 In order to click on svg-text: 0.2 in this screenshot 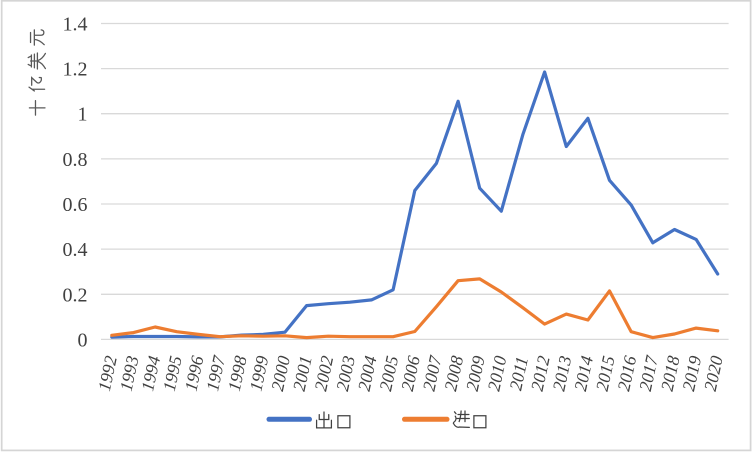, I will do `click(75, 295)`.